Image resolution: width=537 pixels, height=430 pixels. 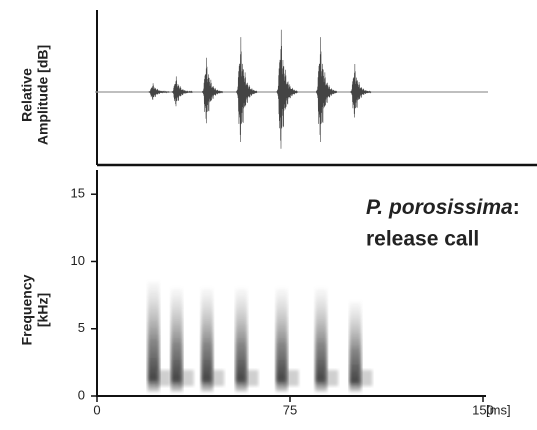 I want to click on spec-ylabel: Frequency, so click(x=27, y=309).